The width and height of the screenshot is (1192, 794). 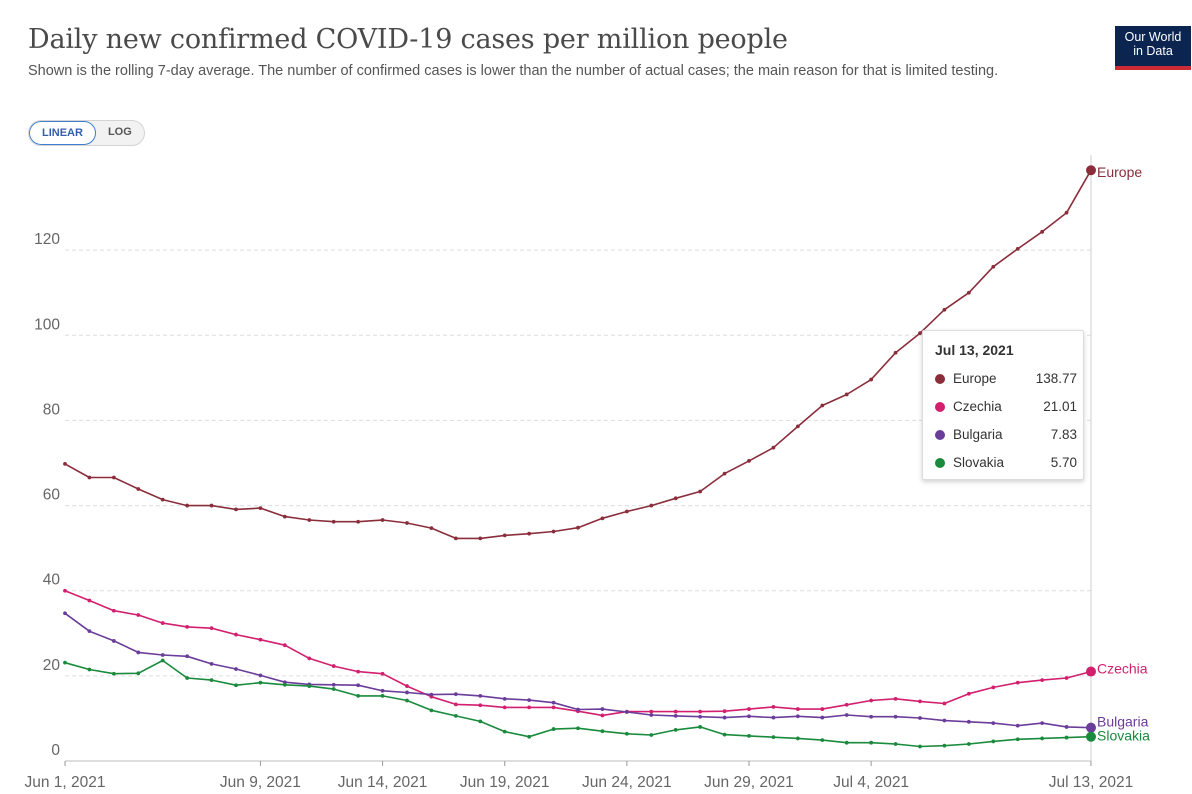 I want to click on owid-logo: Our World in Data, so click(x=1153, y=48).